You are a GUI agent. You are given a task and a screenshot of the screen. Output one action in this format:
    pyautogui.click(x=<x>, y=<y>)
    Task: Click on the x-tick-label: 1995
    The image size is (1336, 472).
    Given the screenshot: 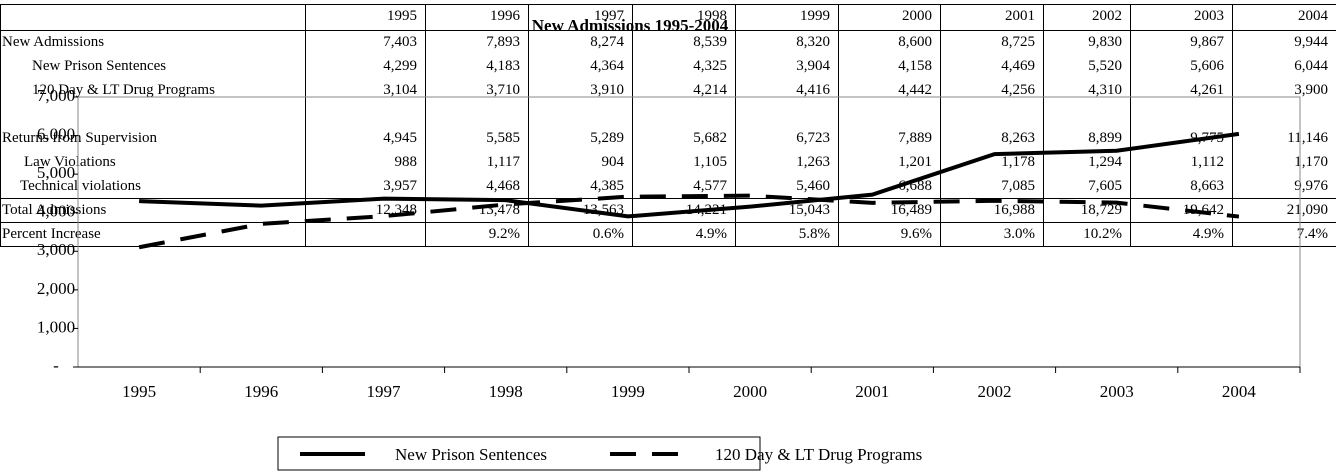 What is the action you would take?
    pyautogui.click(x=139, y=391)
    